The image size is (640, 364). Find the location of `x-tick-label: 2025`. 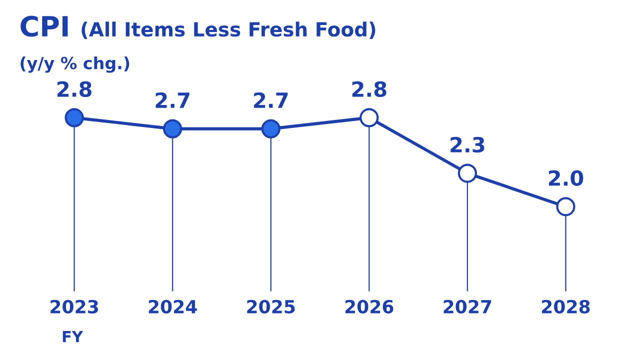

x-tick-label: 2025 is located at coordinates (271, 307).